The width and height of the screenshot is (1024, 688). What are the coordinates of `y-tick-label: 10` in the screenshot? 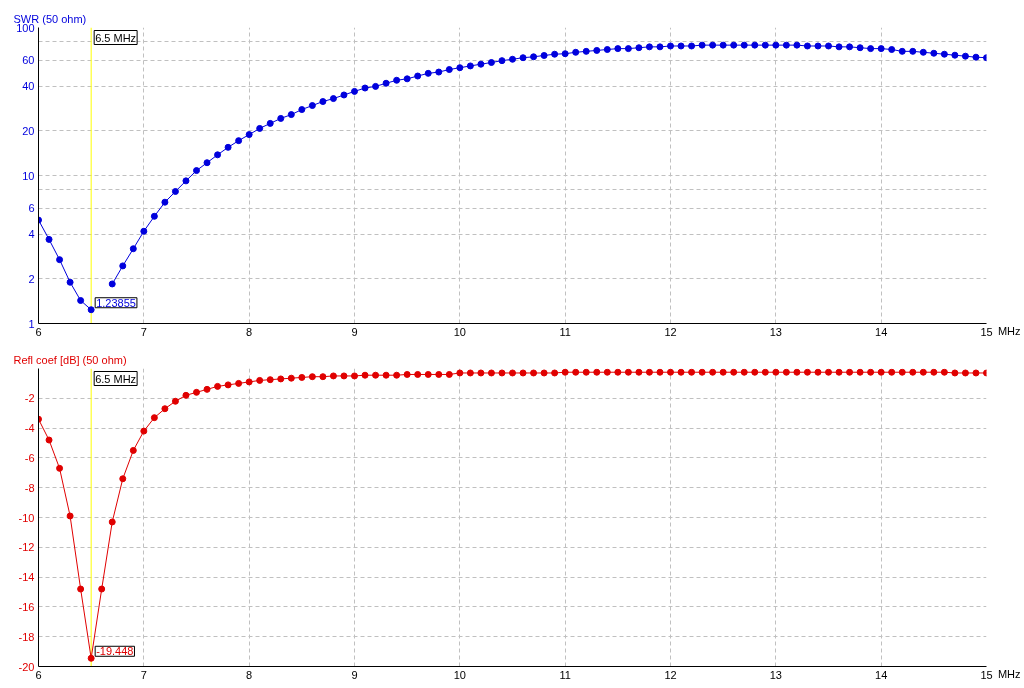 It's located at (28, 175).